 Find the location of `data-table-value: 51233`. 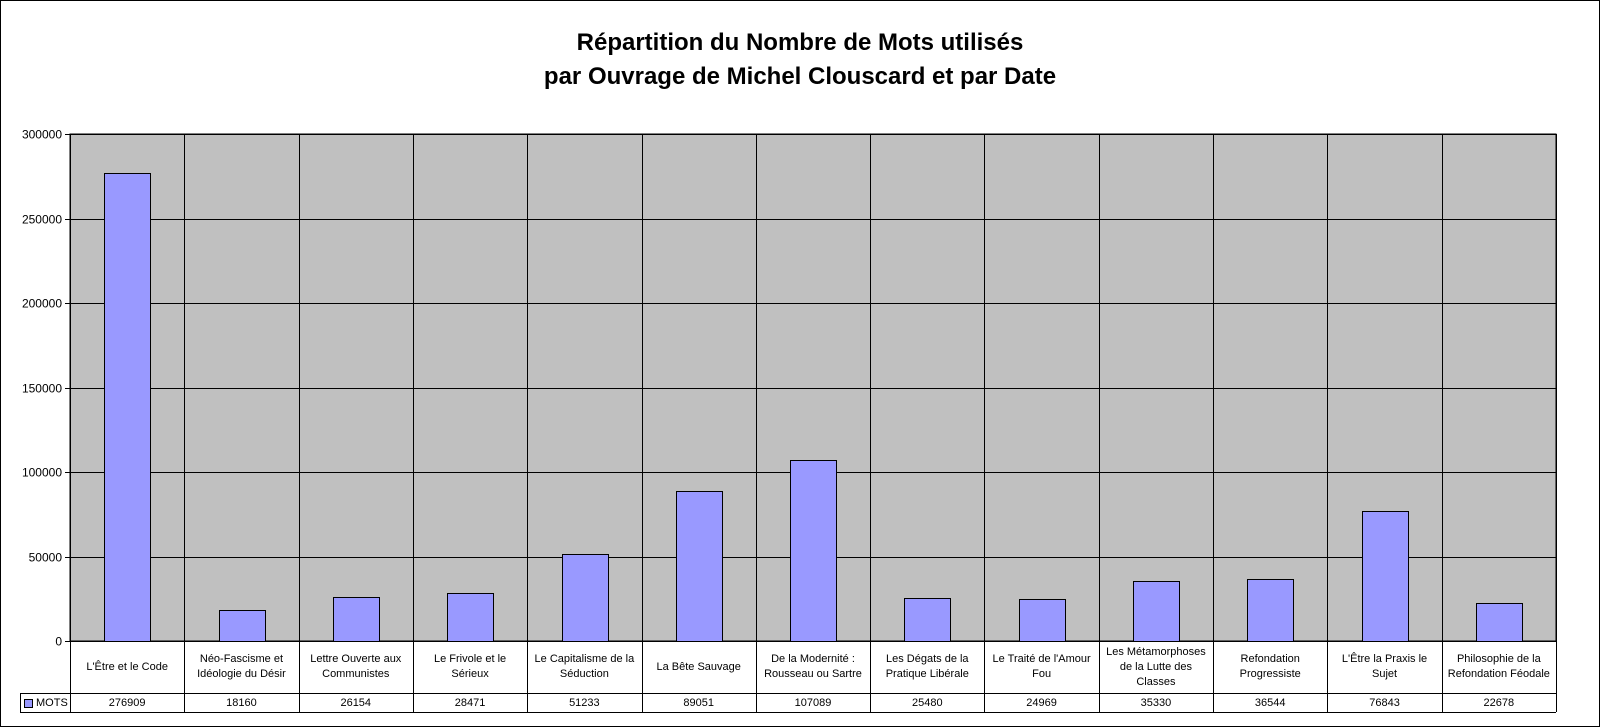

data-table-value: 51233 is located at coordinates (584, 703).